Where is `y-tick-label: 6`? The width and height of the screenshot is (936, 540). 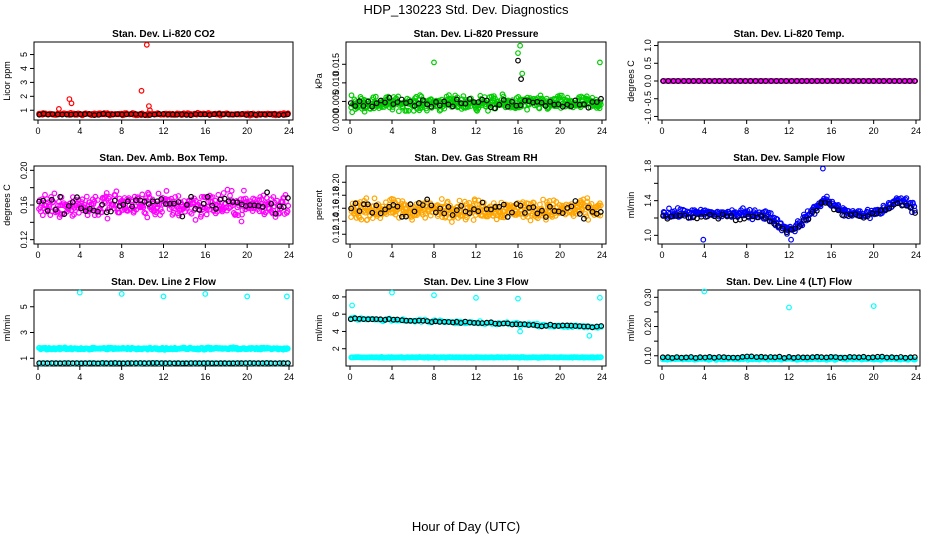 y-tick-label: 6 is located at coordinates (336, 314).